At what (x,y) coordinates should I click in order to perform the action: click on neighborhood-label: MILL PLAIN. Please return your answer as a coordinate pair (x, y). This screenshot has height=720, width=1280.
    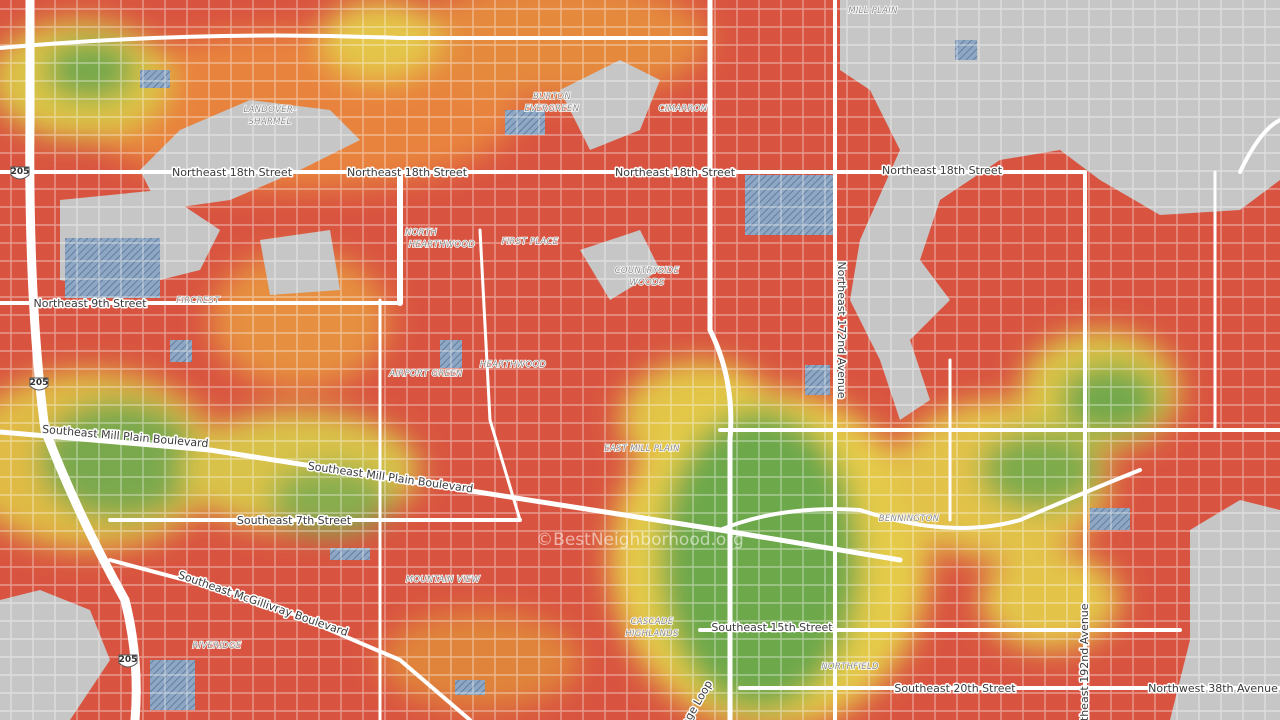
    Looking at the image, I should click on (873, 11).